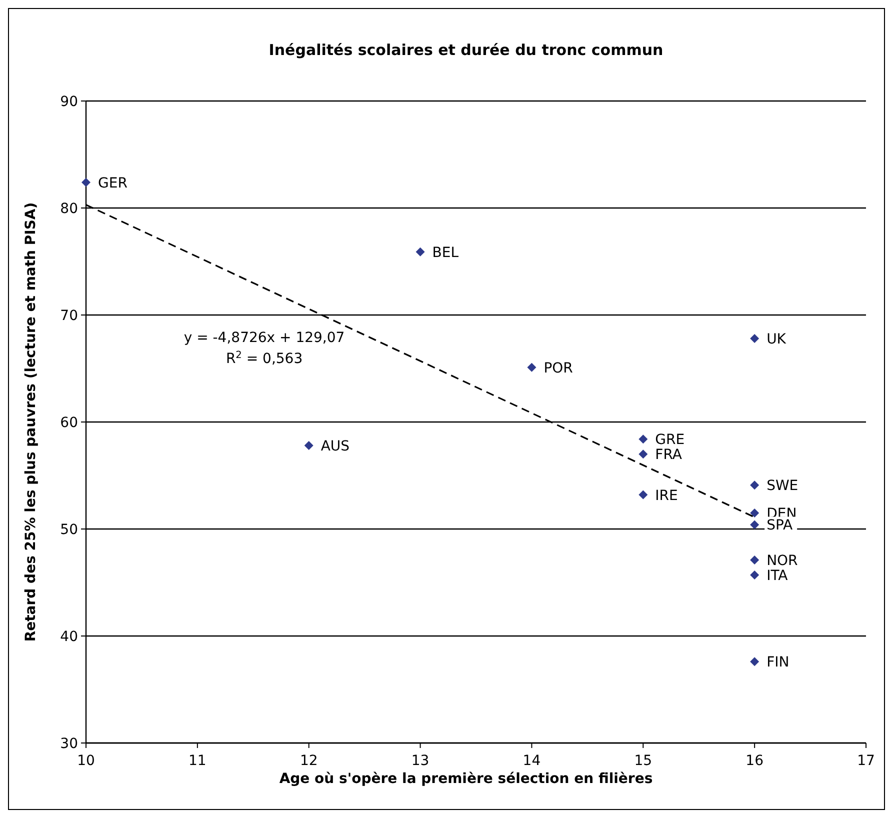 Image resolution: width=893 pixels, height=818 pixels. What do you see at coordinates (778, 662) in the screenshot?
I see `annotation: FIN` at bounding box center [778, 662].